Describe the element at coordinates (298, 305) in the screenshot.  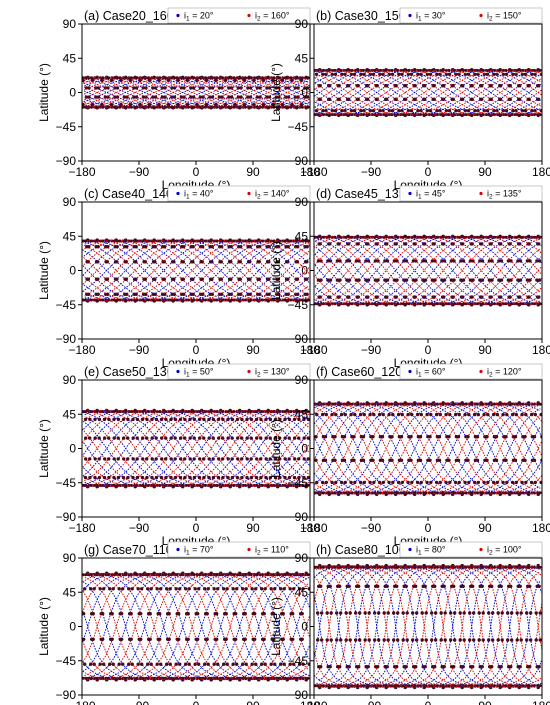
I see `y-tick-label: −45` at that location.